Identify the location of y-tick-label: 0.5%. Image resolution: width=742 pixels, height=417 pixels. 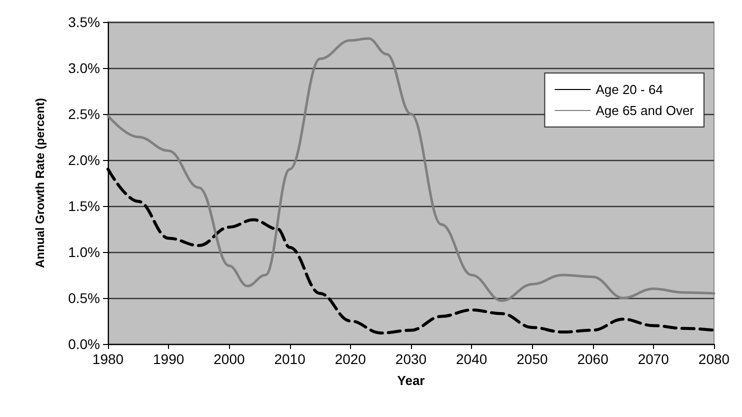
(84, 298).